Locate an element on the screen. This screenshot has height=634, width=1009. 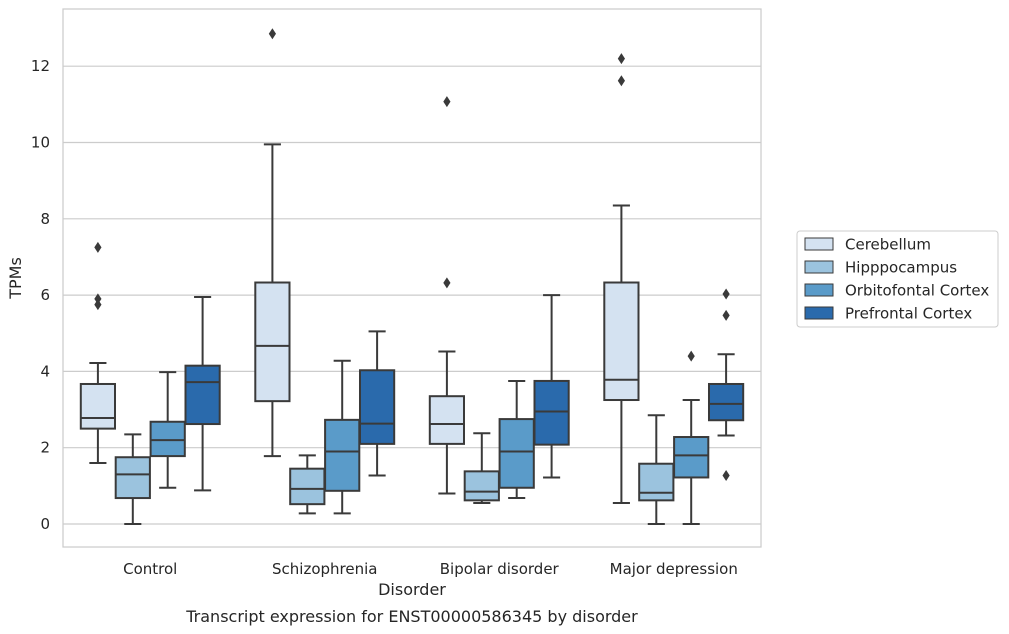
x-tick-label: Control is located at coordinates (150, 569).